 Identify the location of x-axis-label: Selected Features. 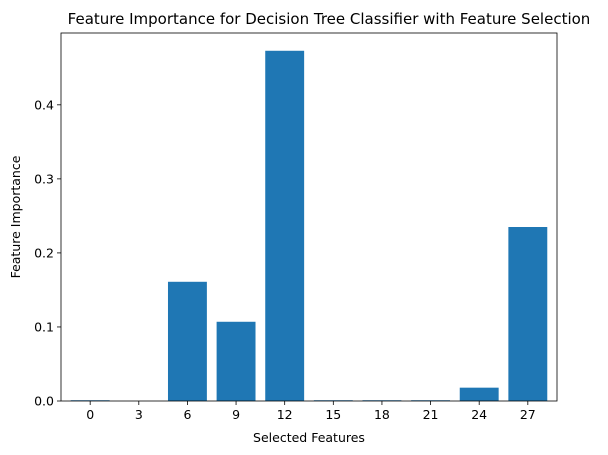
(309, 437).